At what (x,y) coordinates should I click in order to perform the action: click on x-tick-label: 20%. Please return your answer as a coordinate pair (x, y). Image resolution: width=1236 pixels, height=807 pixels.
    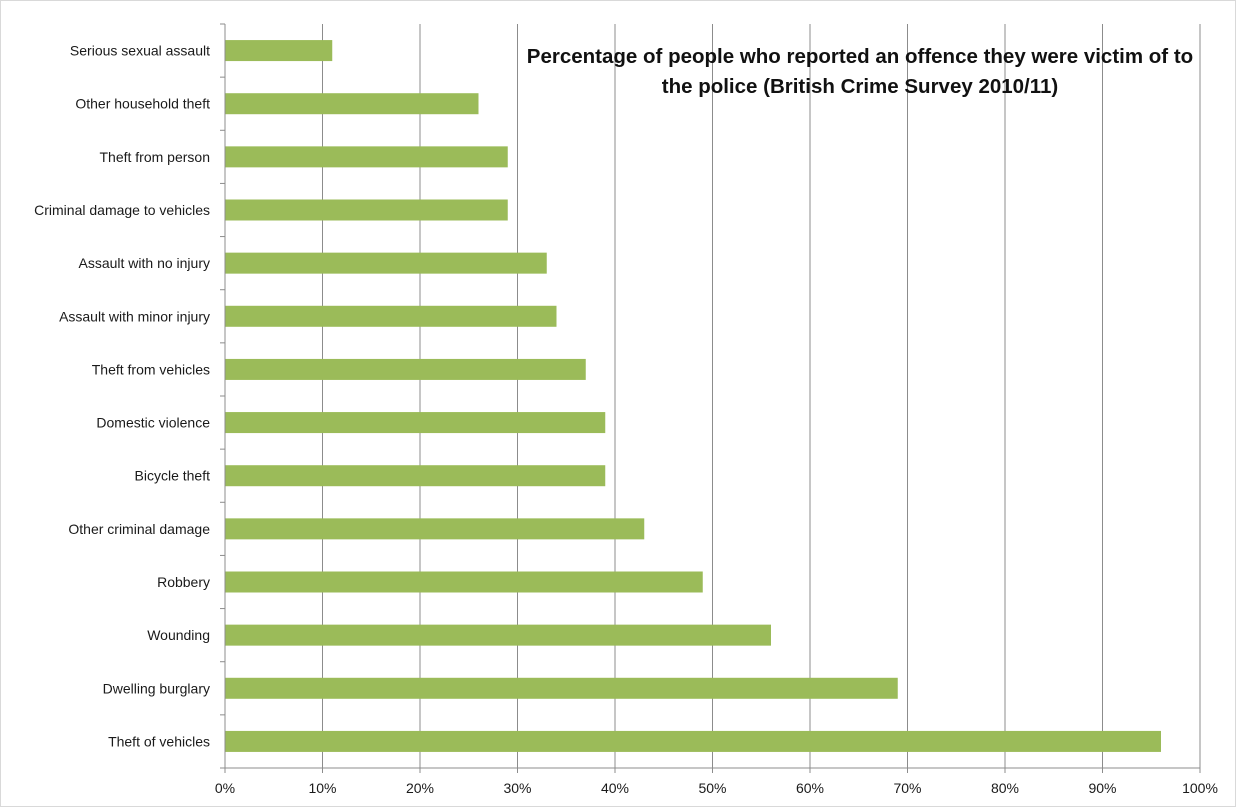
    Looking at the image, I should click on (420, 788).